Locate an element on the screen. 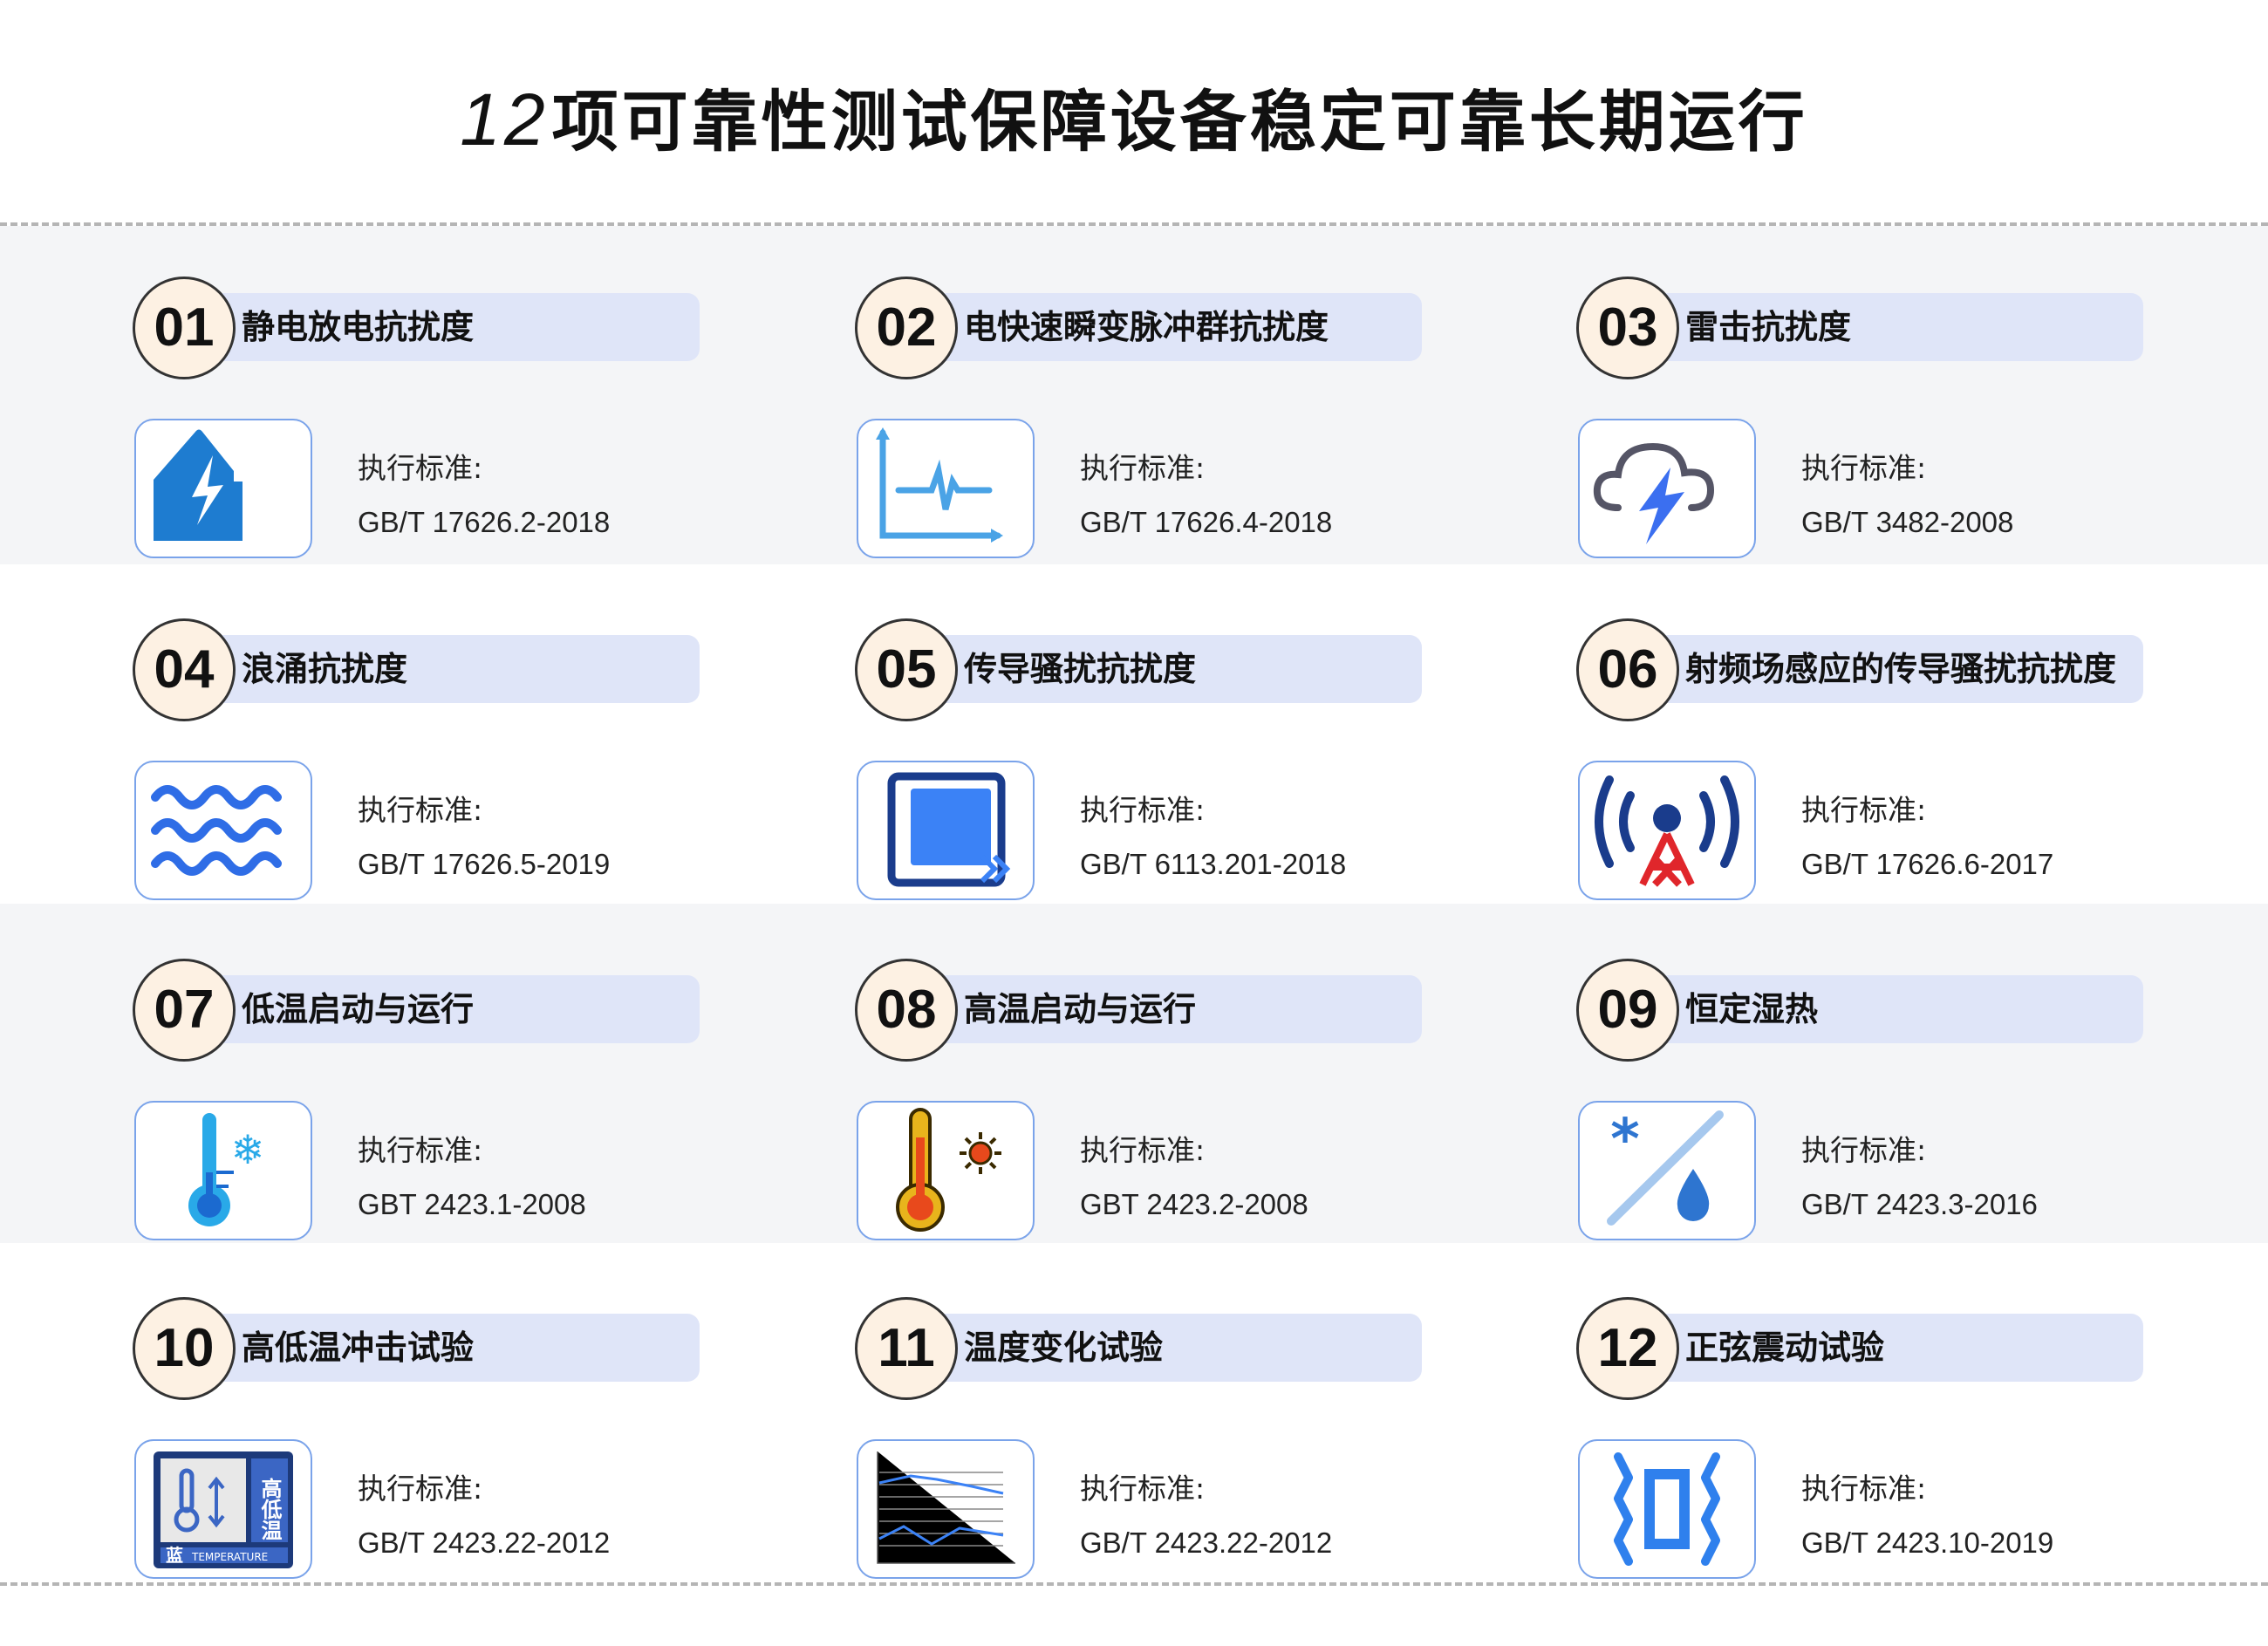 The height and width of the screenshot is (1646, 2268). item-title: 恒定湿热 is located at coordinates (1752, 1009).